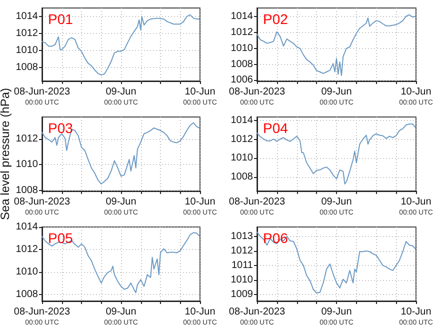 The height and width of the screenshot is (327, 435). Describe the element at coordinates (275, 128) in the screenshot. I see `chart-title: P04` at that location.